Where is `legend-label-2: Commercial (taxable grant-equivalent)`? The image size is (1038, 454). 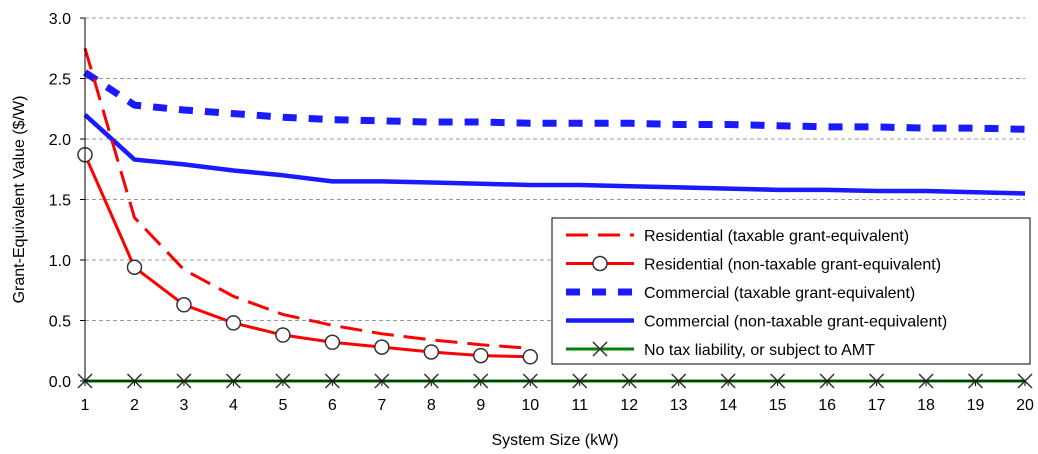 legend-label-2: Commercial (taxable grant-equivalent) is located at coordinates (779, 293).